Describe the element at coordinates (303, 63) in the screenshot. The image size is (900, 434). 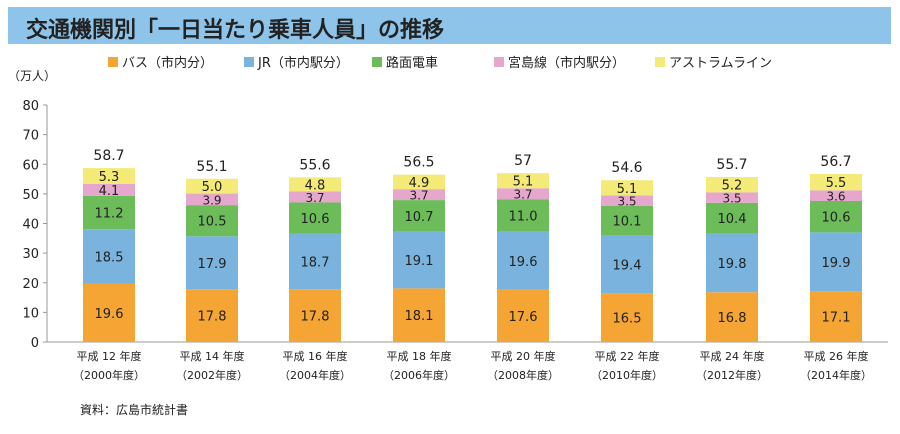
I see `legend-label: JR（市内駅分）` at that location.